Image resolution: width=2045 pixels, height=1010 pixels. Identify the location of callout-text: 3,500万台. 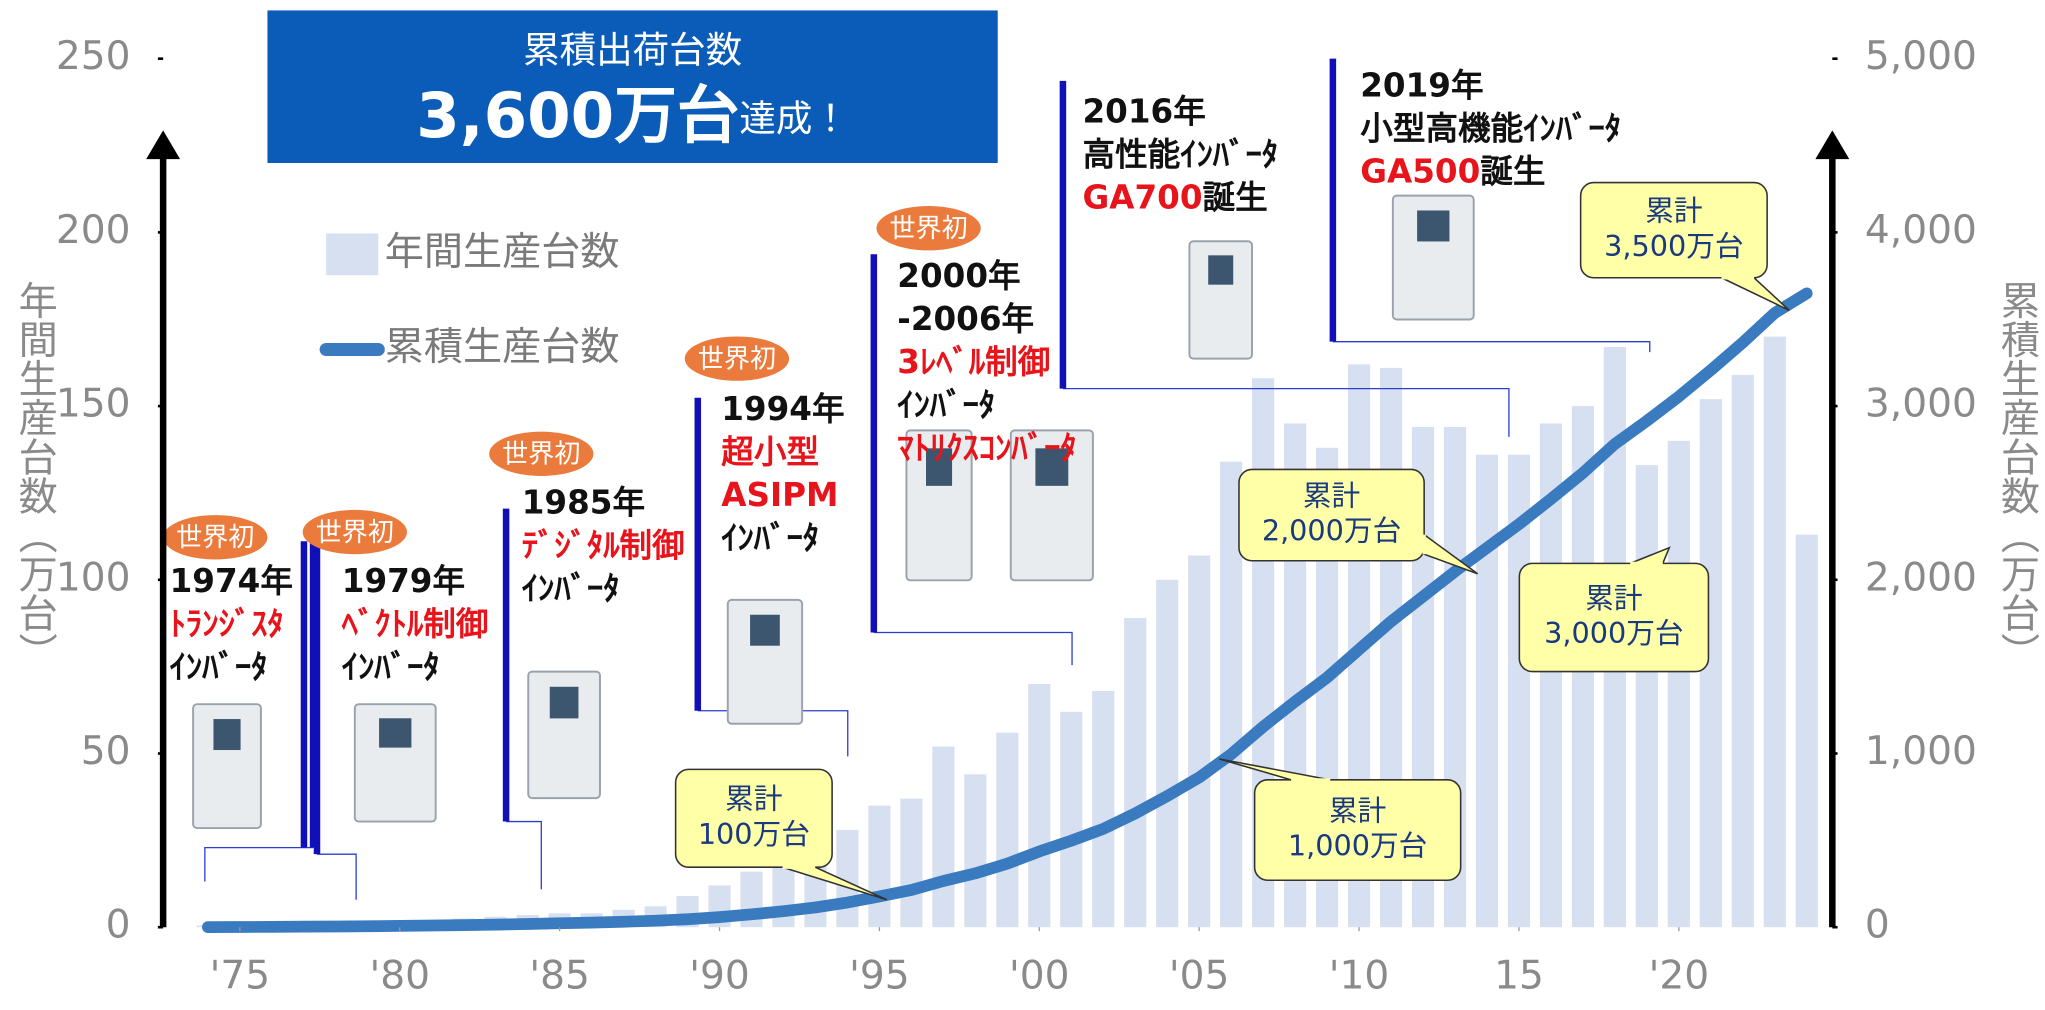
(1673, 246).